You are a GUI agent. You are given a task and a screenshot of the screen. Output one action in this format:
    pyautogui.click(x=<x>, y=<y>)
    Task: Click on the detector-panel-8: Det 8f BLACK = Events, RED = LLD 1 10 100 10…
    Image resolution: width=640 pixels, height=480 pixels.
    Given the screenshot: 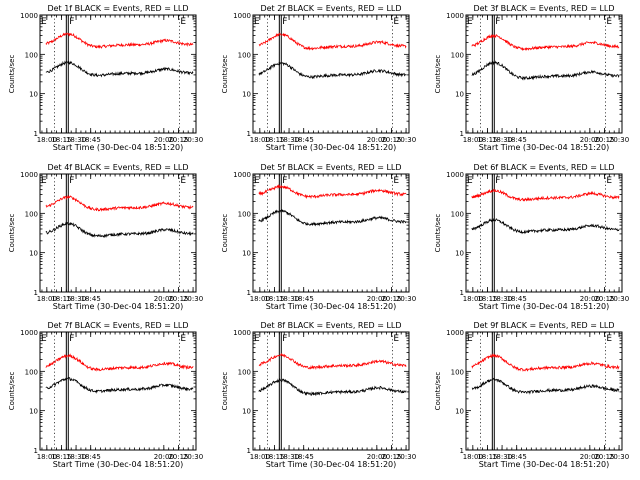 What is the action you would take?
    pyautogui.click(x=318, y=395)
    